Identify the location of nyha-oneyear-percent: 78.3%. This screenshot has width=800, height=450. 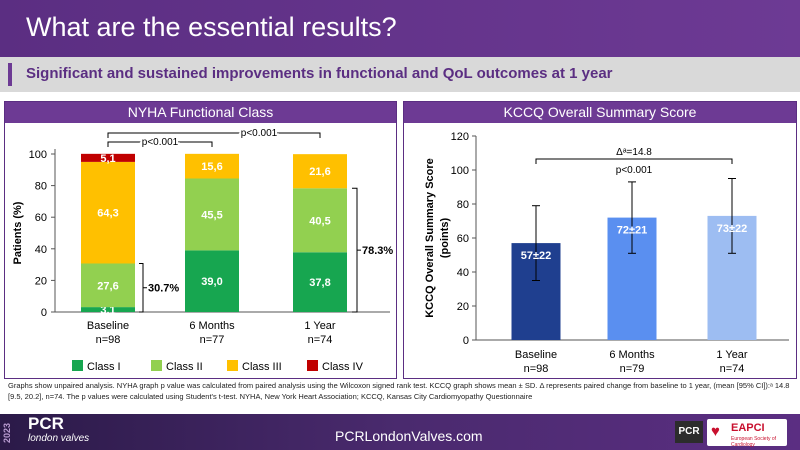
(377, 251).